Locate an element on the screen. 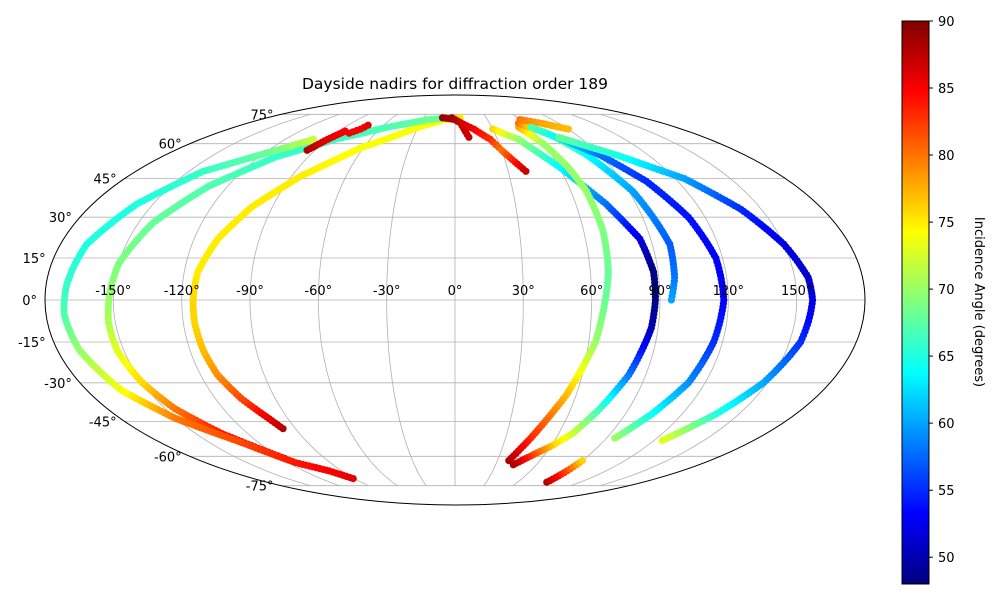 Image resolution: width=1000 pixels, height=600 pixels. colorbar-tick-label: 70 is located at coordinates (946, 290).